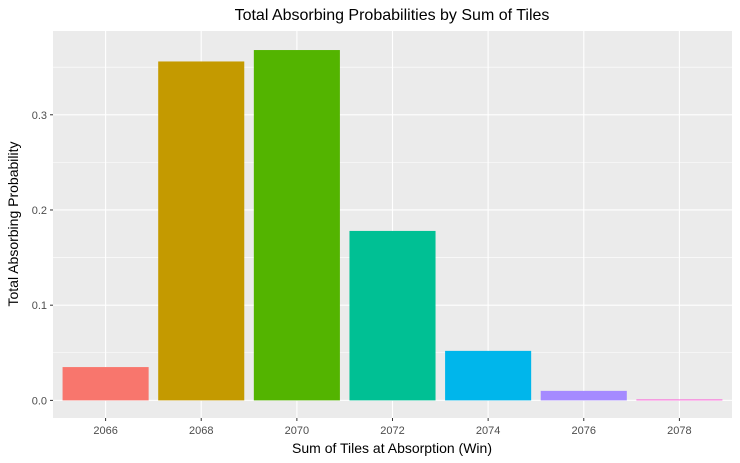 This screenshot has width=740, height=463. I want to click on x-tick-label: 2076, so click(584, 431).